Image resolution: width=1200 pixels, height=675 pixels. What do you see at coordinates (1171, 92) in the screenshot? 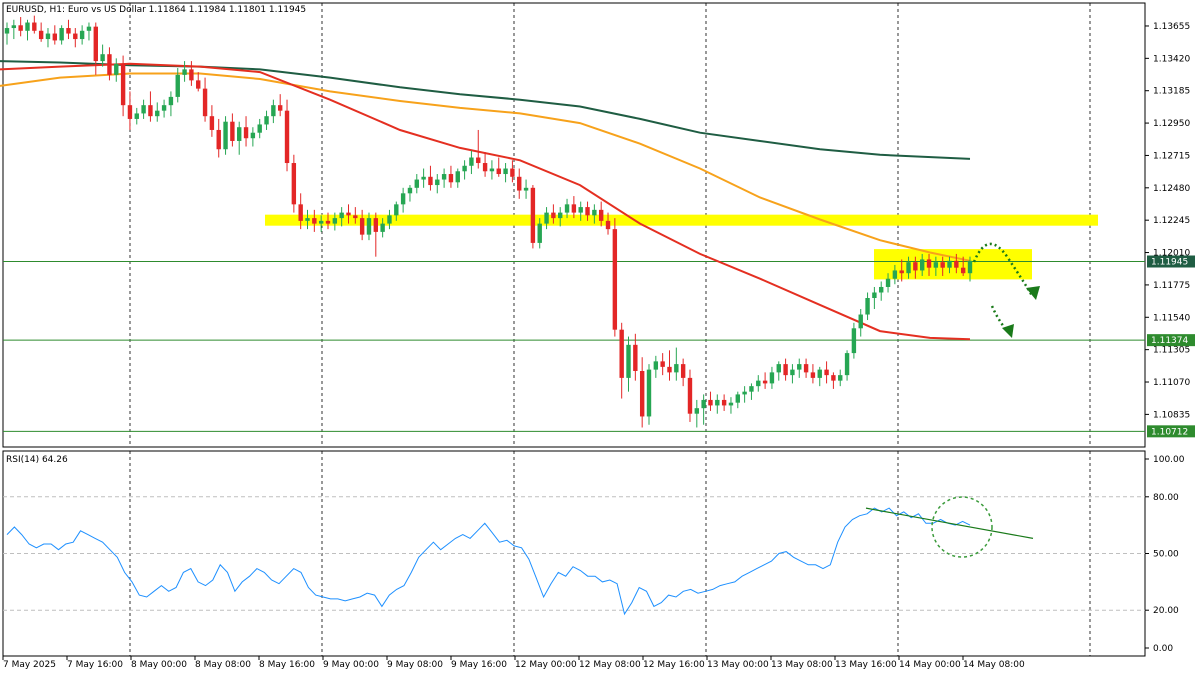
I see `price-tick-label: 1.13185` at bounding box center [1171, 92].